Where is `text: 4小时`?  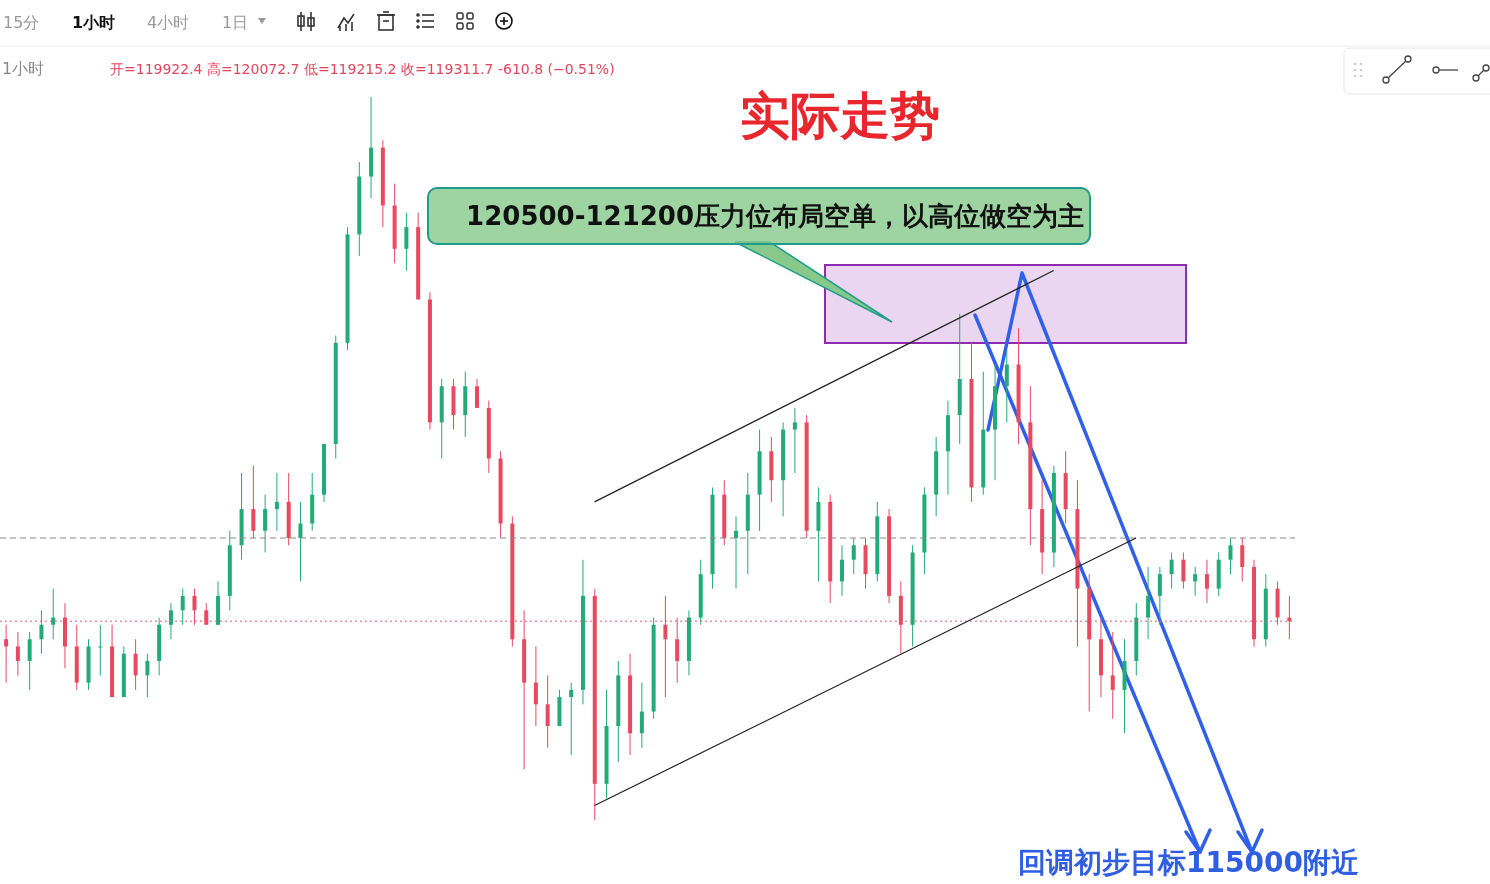 text: 4小时 is located at coordinates (168, 22).